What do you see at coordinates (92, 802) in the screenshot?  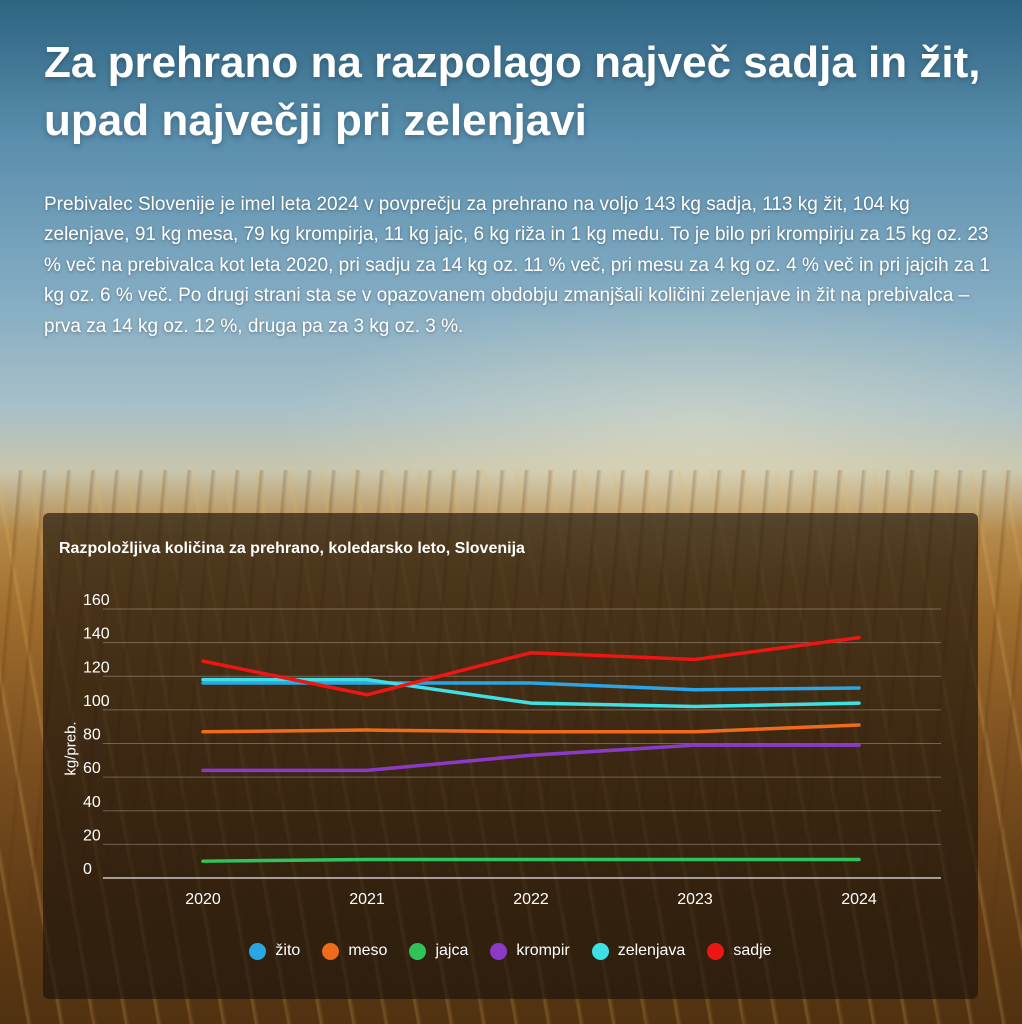 I see `y-tick-label: 40` at bounding box center [92, 802].